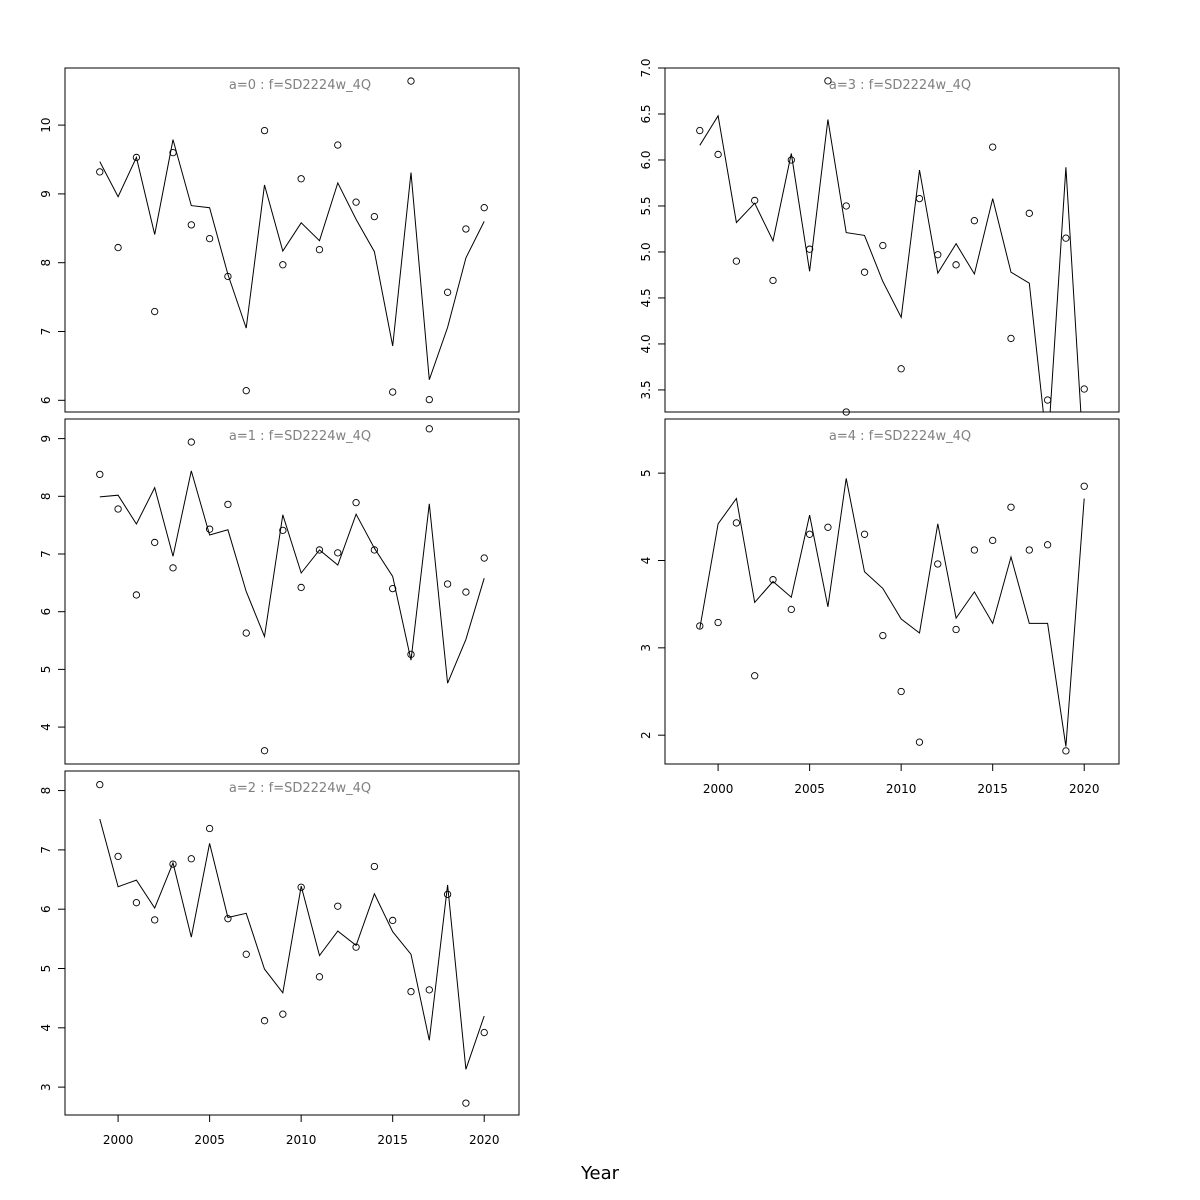  Describe the element at coordinates (46, 194) in the screenshot. I see `y-tick-label: 9` at that location.